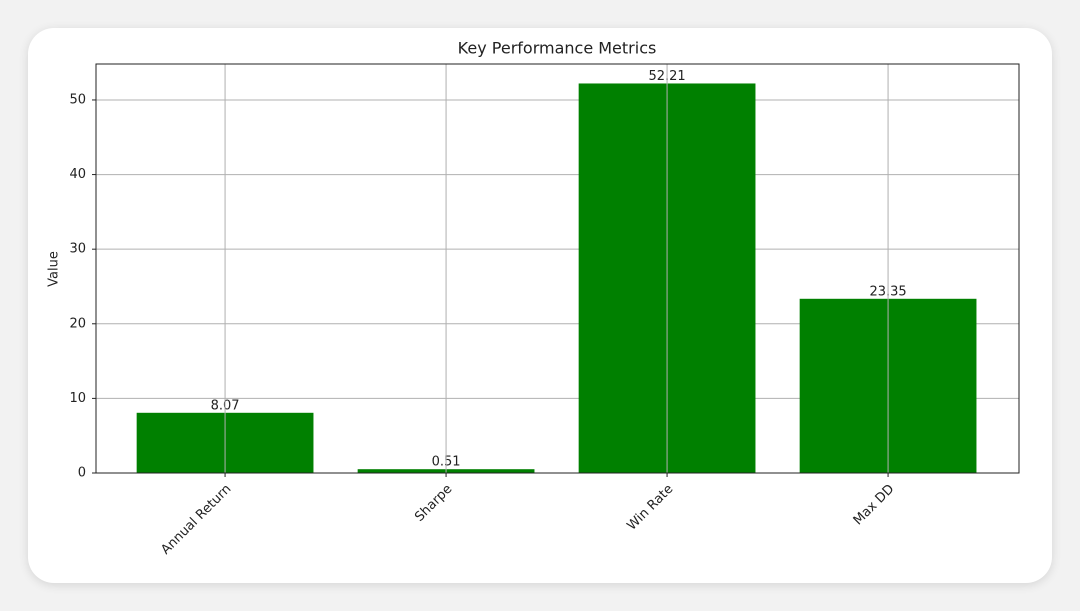 Image resolution: width=1080 pixels, height=611 pixels. Describe the element at coordinates (557, 48) in the screenshot. I see `chart-title: Key Performance Metrics` at that location.